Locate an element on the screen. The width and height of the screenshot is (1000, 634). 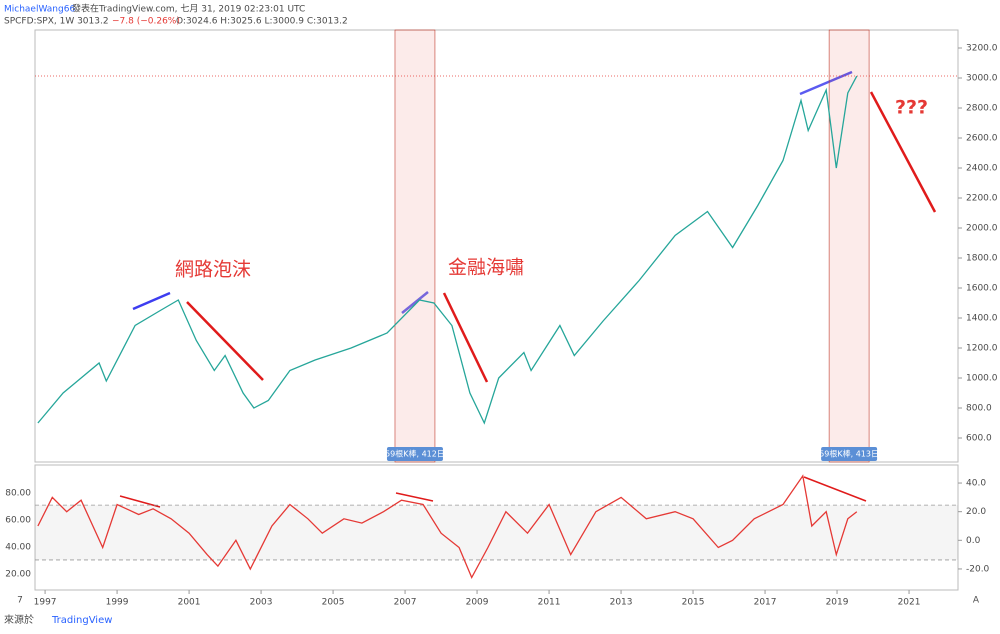
change: −7.8 (−0.26%) is located at coordinates (146, 22).